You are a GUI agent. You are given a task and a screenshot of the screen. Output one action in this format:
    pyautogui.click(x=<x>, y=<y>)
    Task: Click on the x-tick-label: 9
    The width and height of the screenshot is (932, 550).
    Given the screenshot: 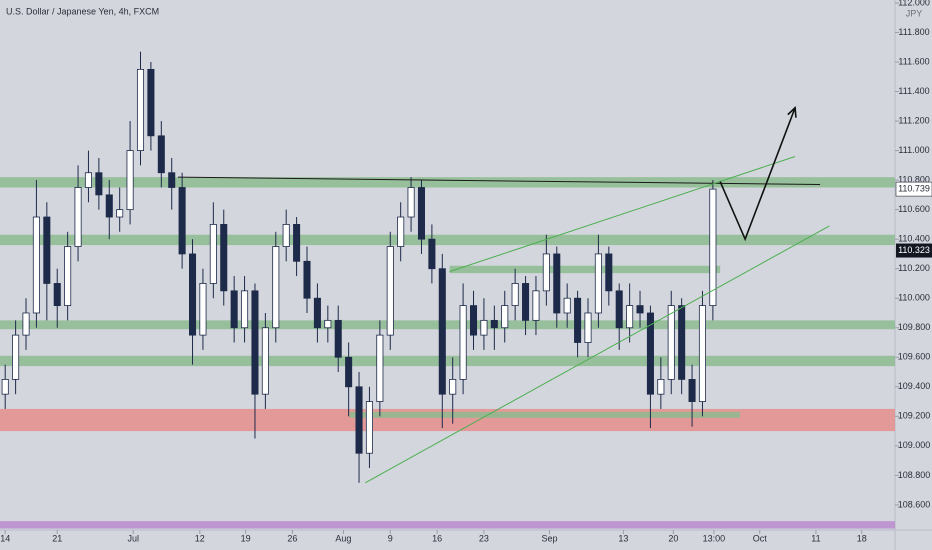 What is the action you would take?
    pyautogui.click(x=390, y=538)
    